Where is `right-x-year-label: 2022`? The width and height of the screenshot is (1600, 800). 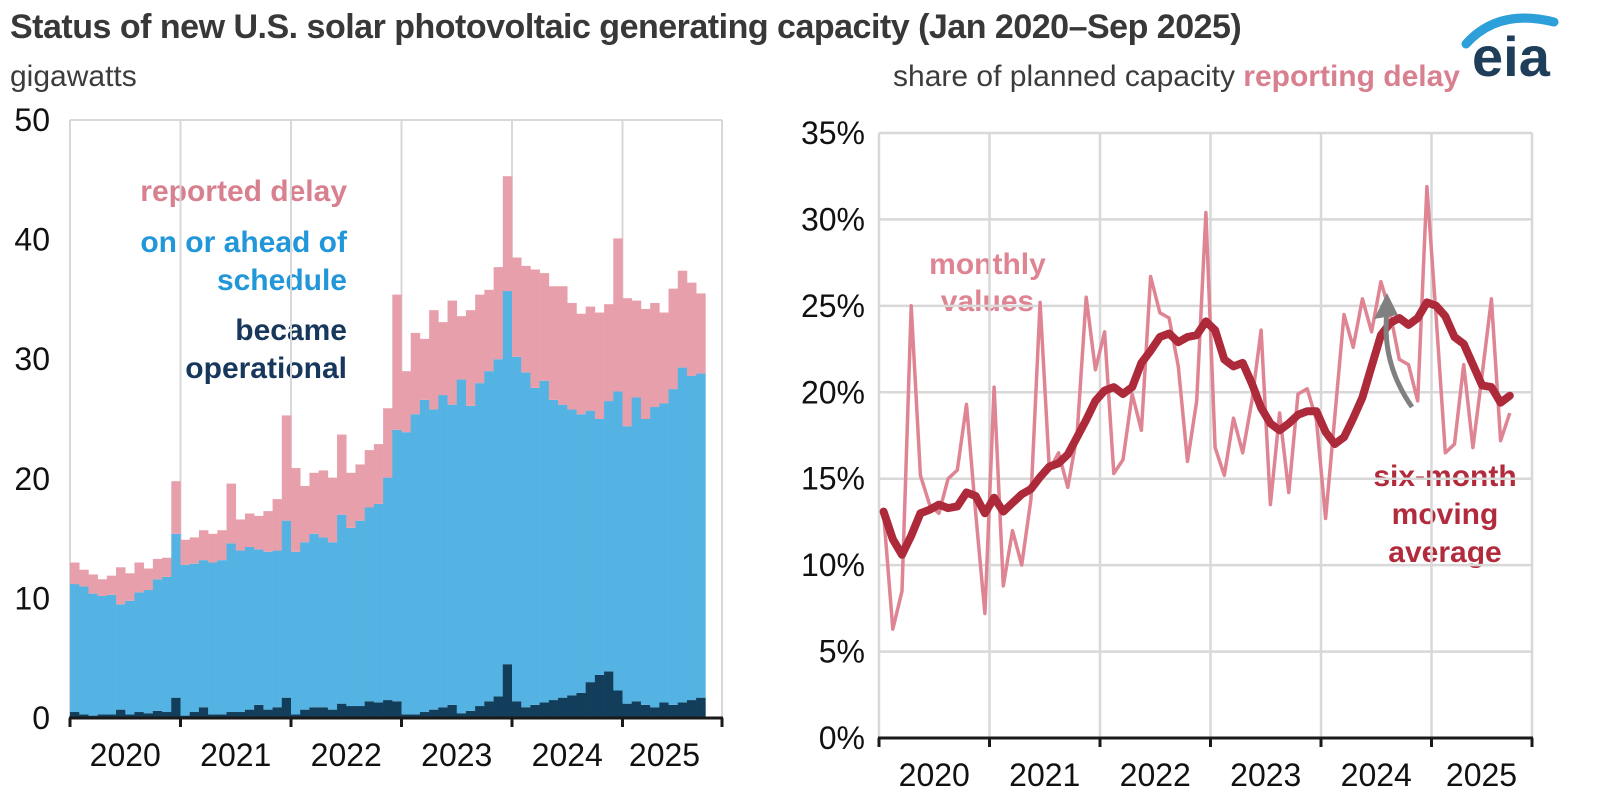 right-x-year-label: 2022 is located at coordinates (1155, 775).